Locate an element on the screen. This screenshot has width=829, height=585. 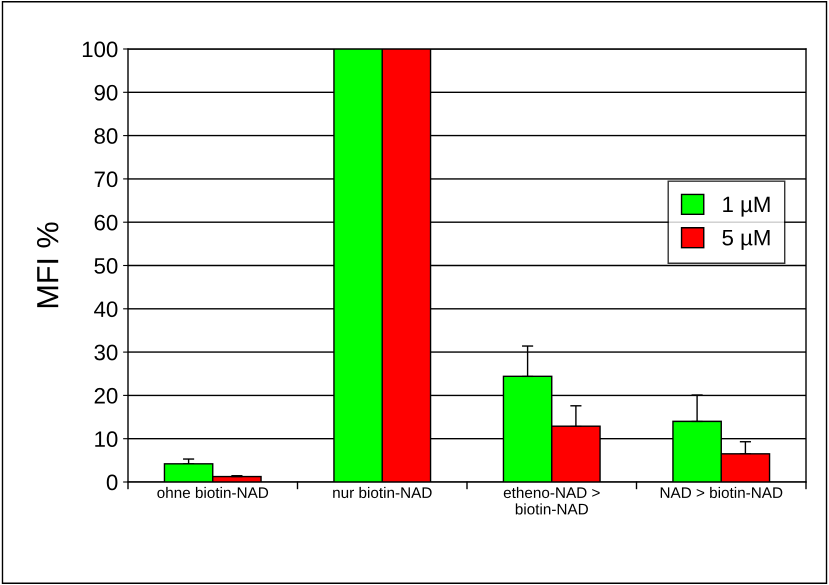
y-tick-label: 10 is located at coordinates (106, 439).